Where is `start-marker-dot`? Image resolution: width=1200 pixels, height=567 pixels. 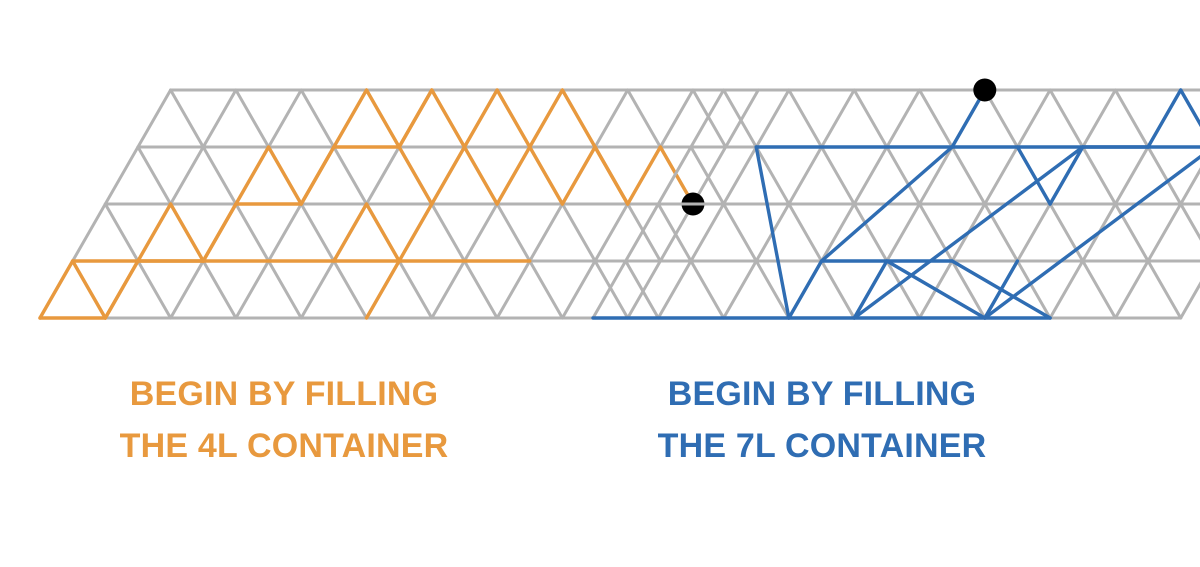
start-marker-dot is located at coordinates (985, 90).